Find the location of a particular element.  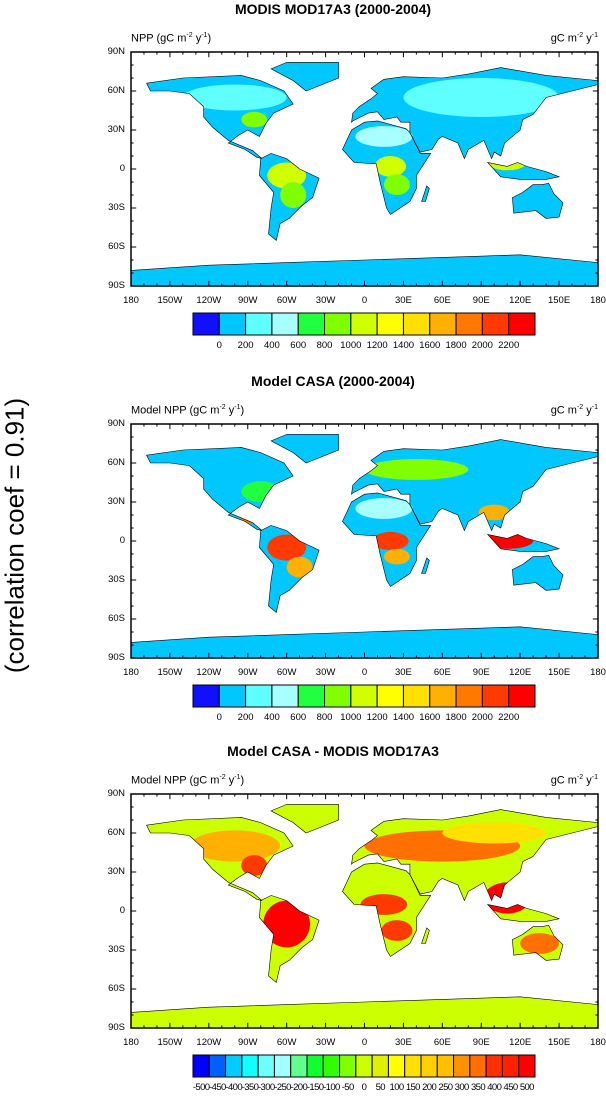

units-label-left: NPP (gC m-2 y-1) is located at coordinates (171, 38).